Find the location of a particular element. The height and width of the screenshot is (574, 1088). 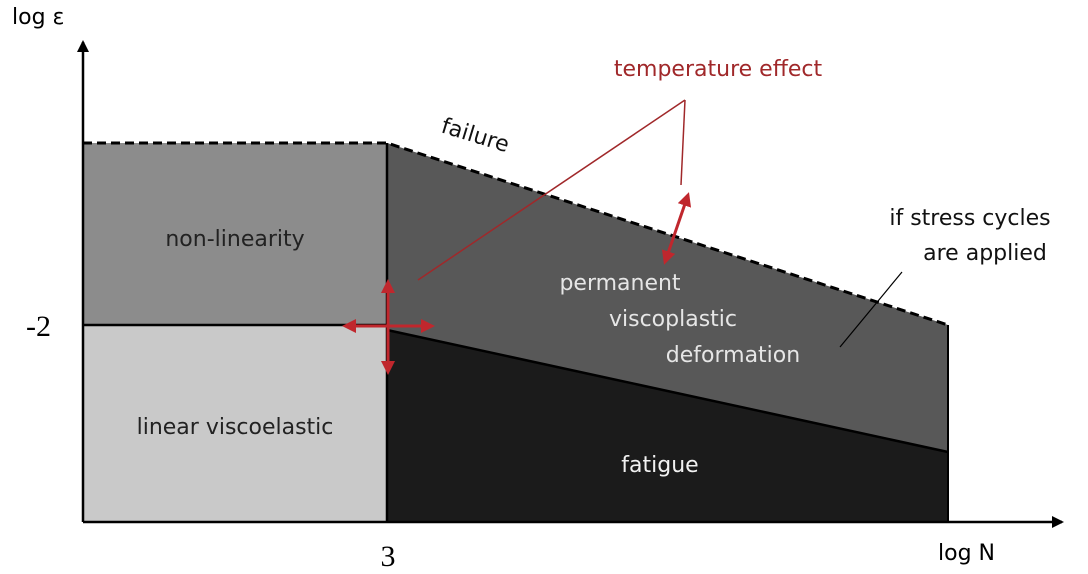

region-label: viscoplastic is located at coordinates (673, 319).